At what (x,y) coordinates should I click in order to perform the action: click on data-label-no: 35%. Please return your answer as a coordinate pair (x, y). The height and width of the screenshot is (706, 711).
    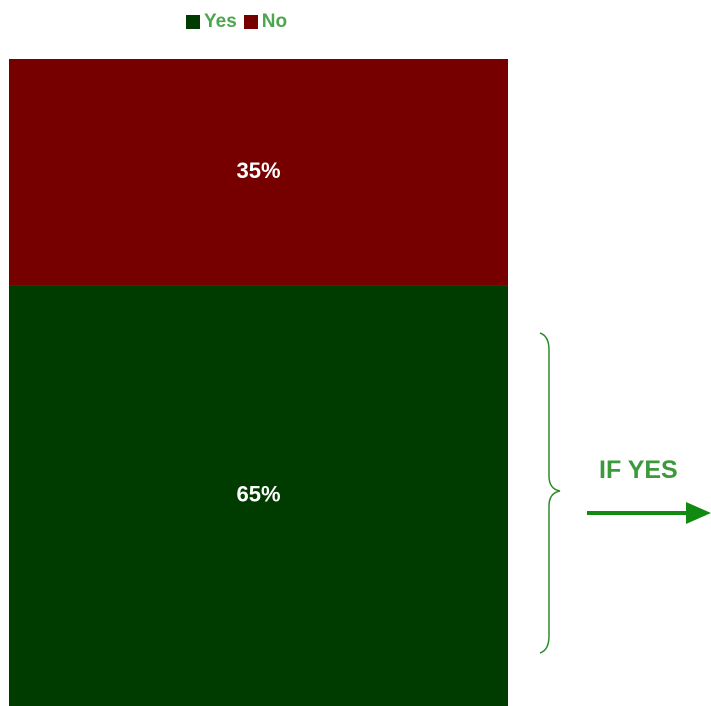
    Looking at the image, I should click on (258, 170).